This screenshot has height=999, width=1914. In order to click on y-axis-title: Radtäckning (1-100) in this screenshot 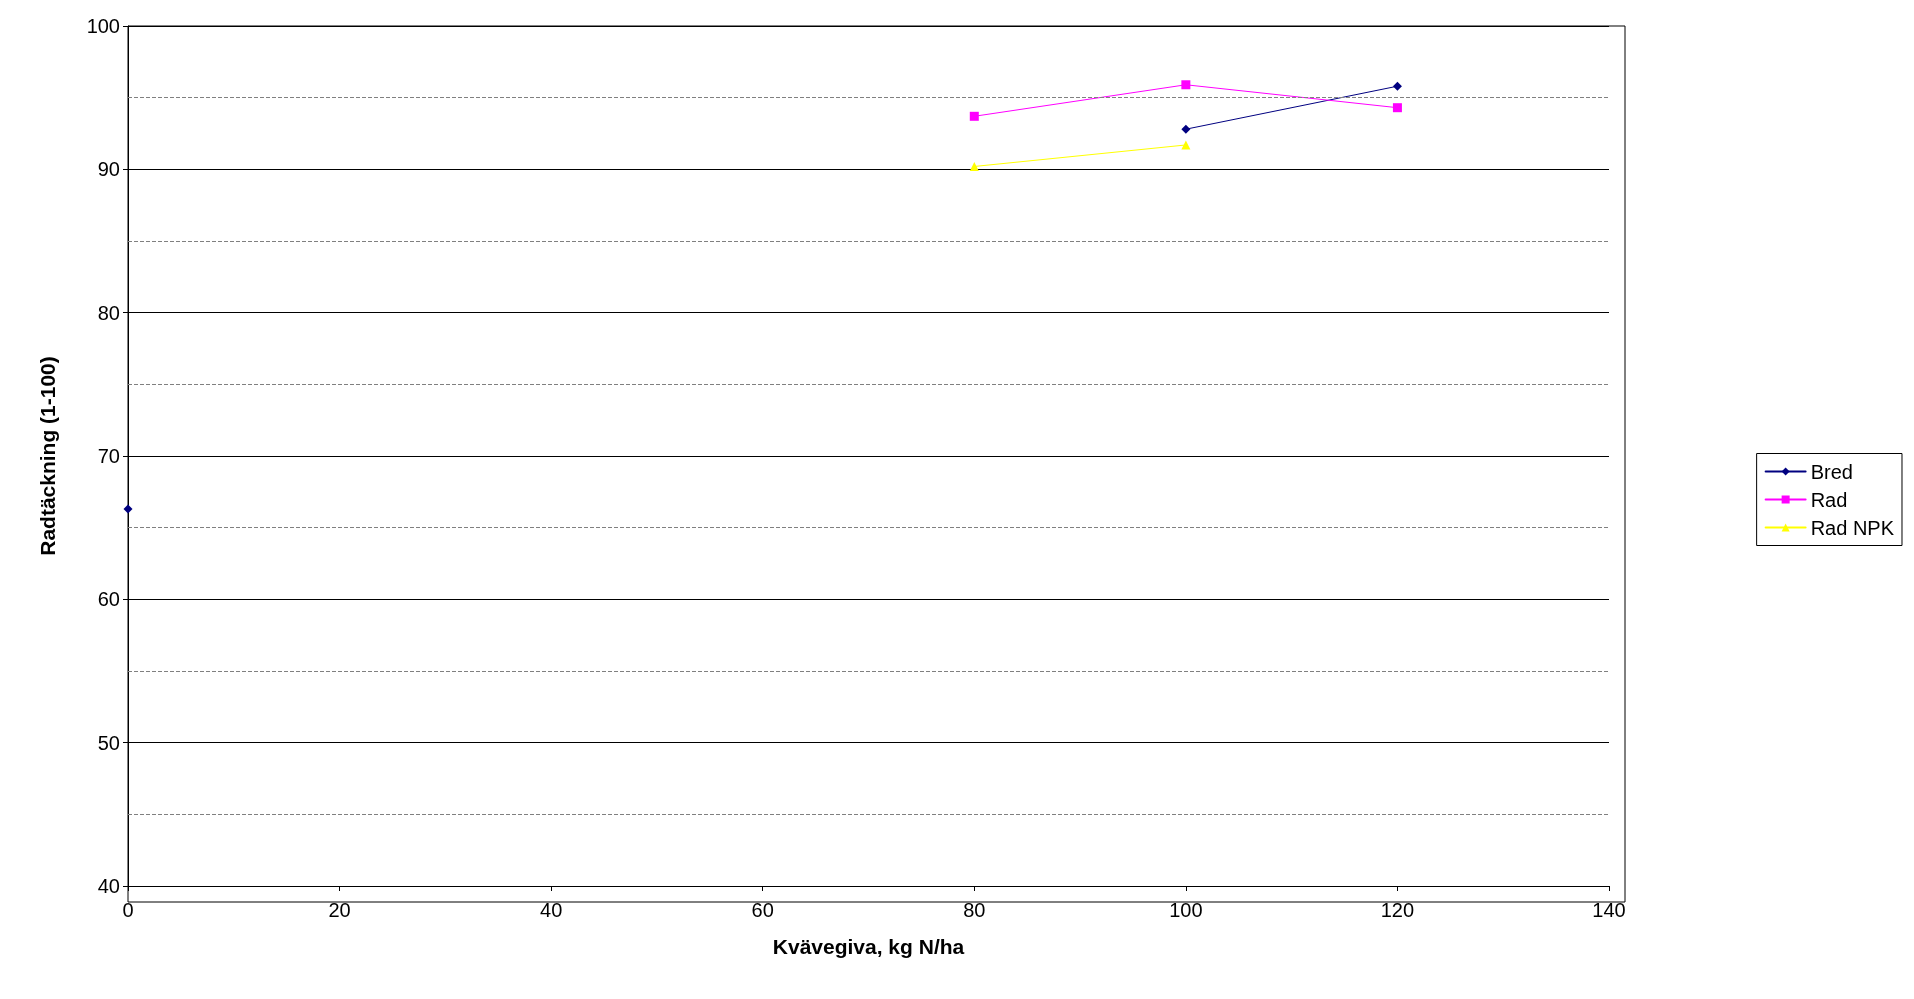, I will do `click(47, 456)`.